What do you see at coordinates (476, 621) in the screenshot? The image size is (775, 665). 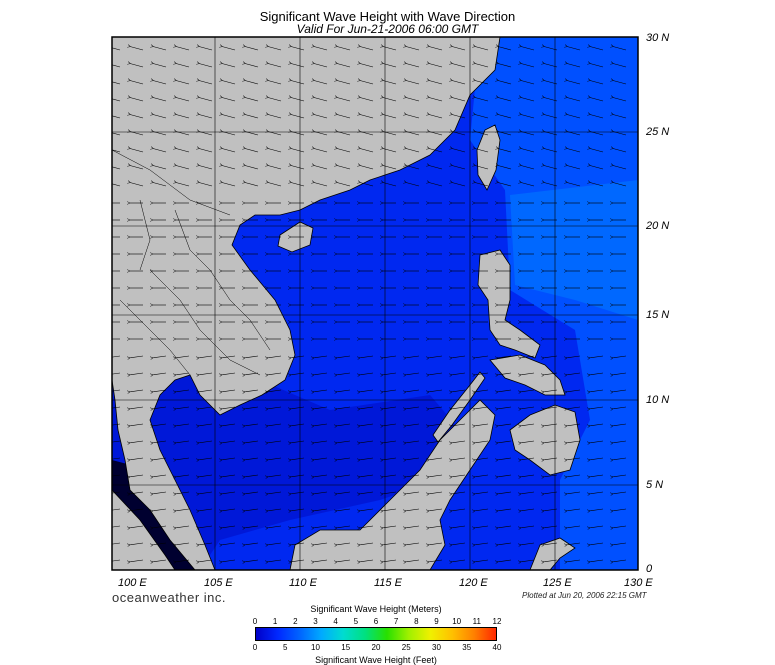 I see `colorbar-meter-tick: 11` at bounding box center [476, 621].